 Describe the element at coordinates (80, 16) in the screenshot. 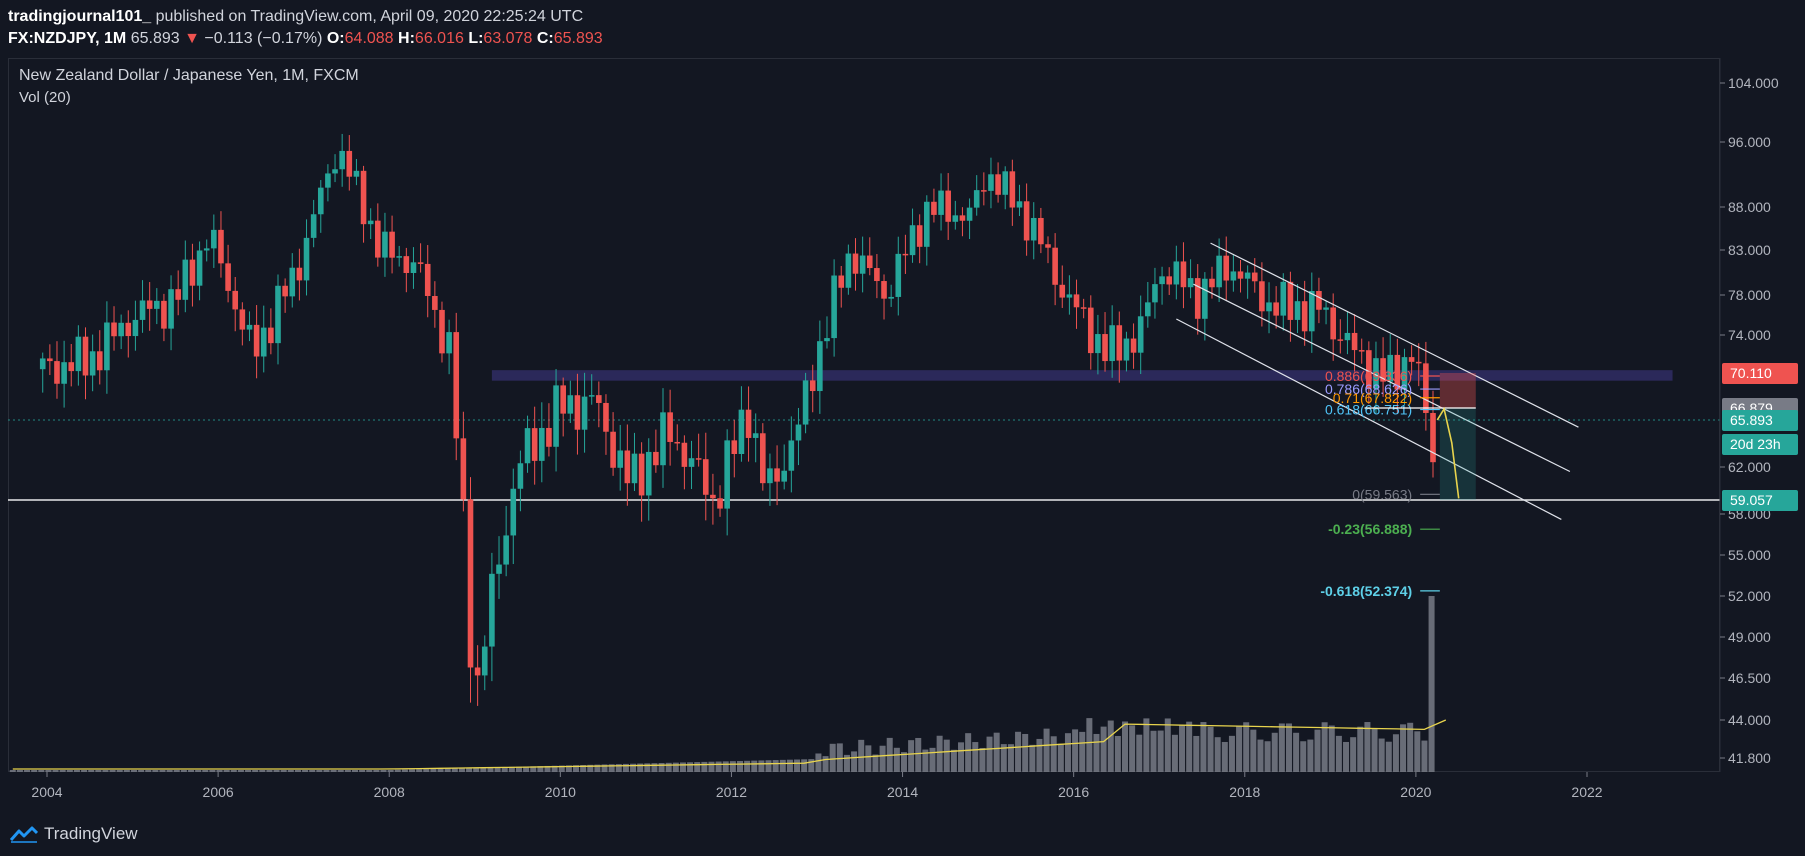

I see `author-name: tradingjournal101_` at that location.